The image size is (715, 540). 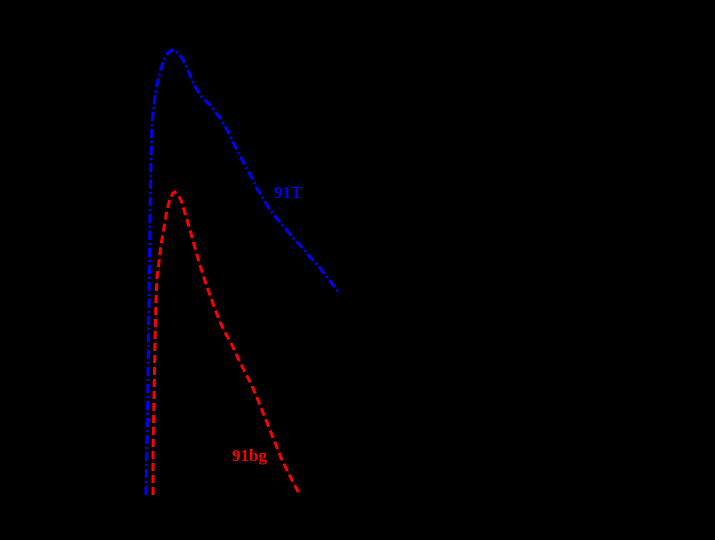 I want to click on series-line-91bg, so click(x=226, y=343).